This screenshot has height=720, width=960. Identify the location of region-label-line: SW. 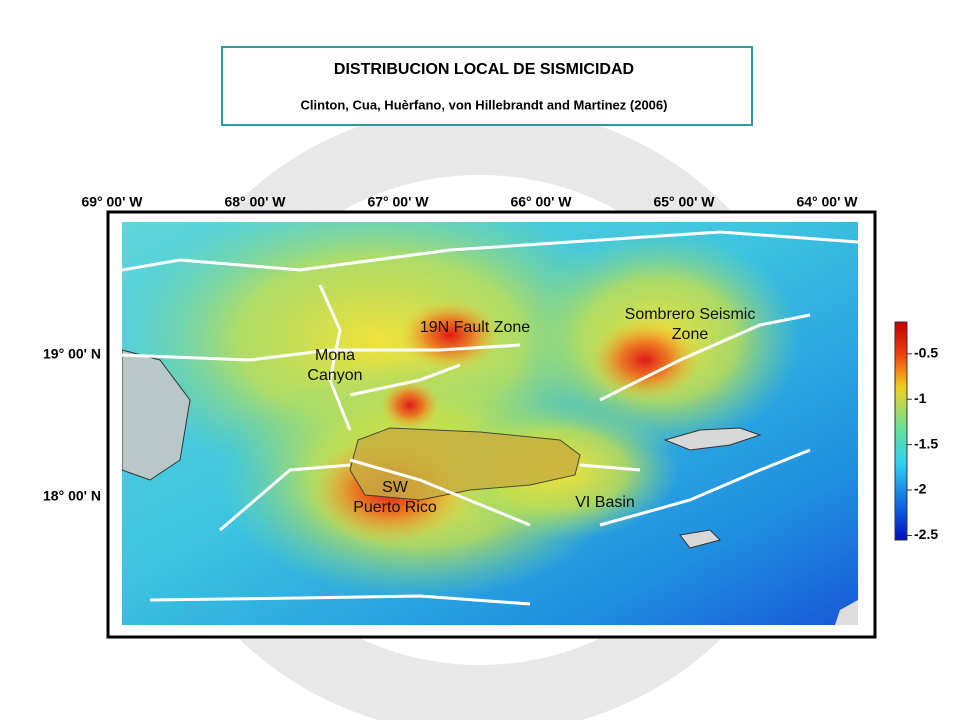
(395, 487).